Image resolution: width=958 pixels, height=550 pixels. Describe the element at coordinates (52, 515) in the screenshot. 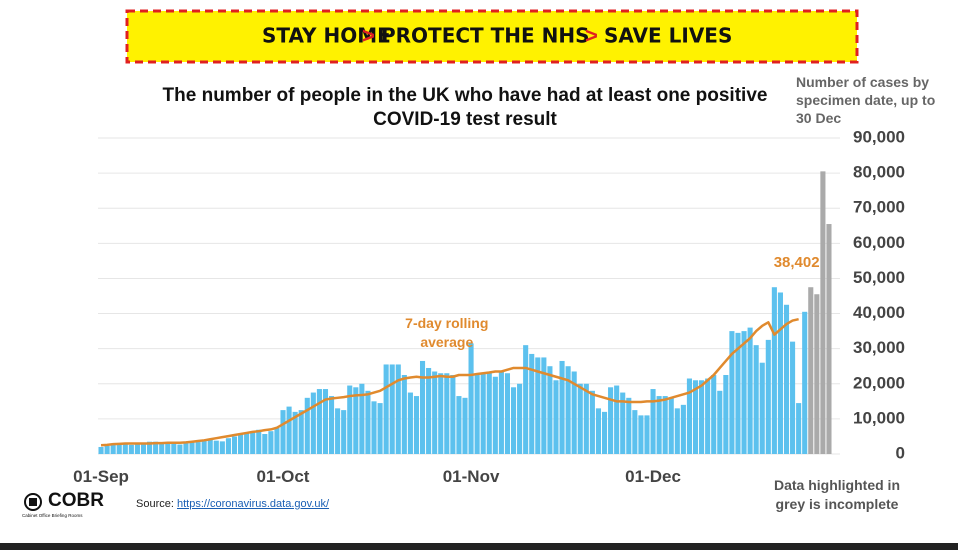

I see `logo-subtitle: Cabinet Office Briefing Rooms` at that location.